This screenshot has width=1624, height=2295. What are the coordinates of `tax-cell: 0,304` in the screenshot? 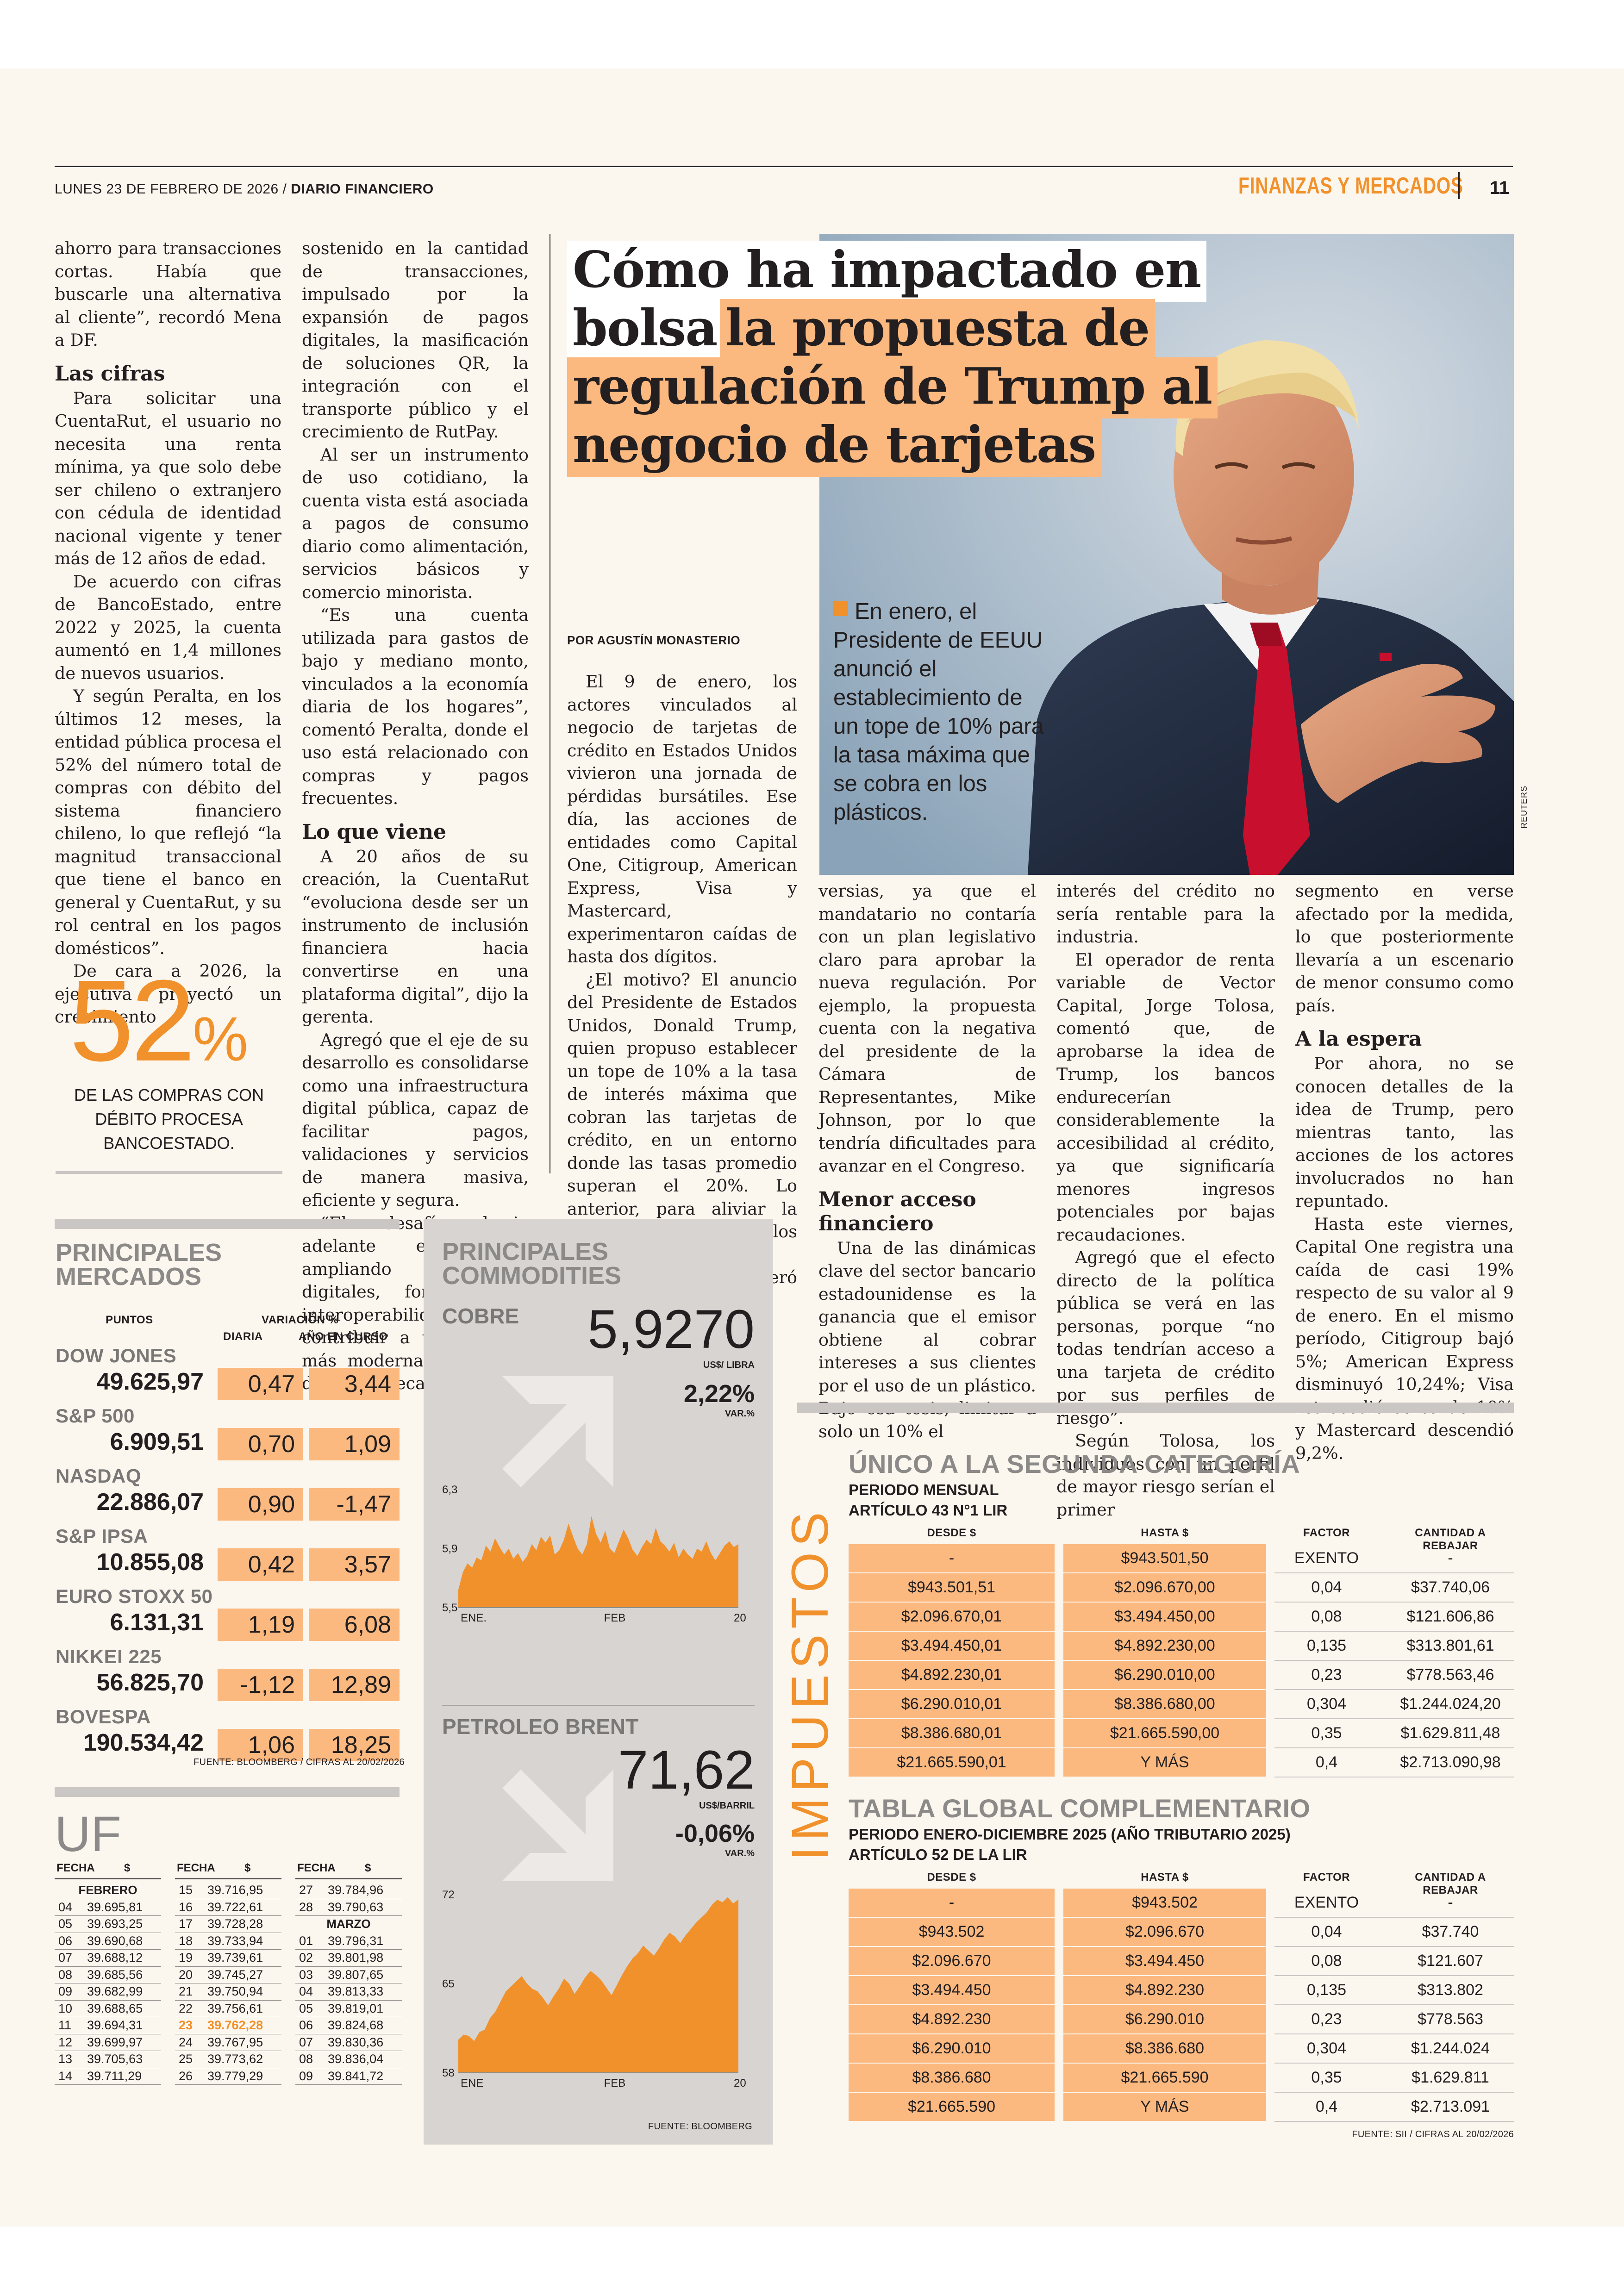 It's located at (1326, 2048).